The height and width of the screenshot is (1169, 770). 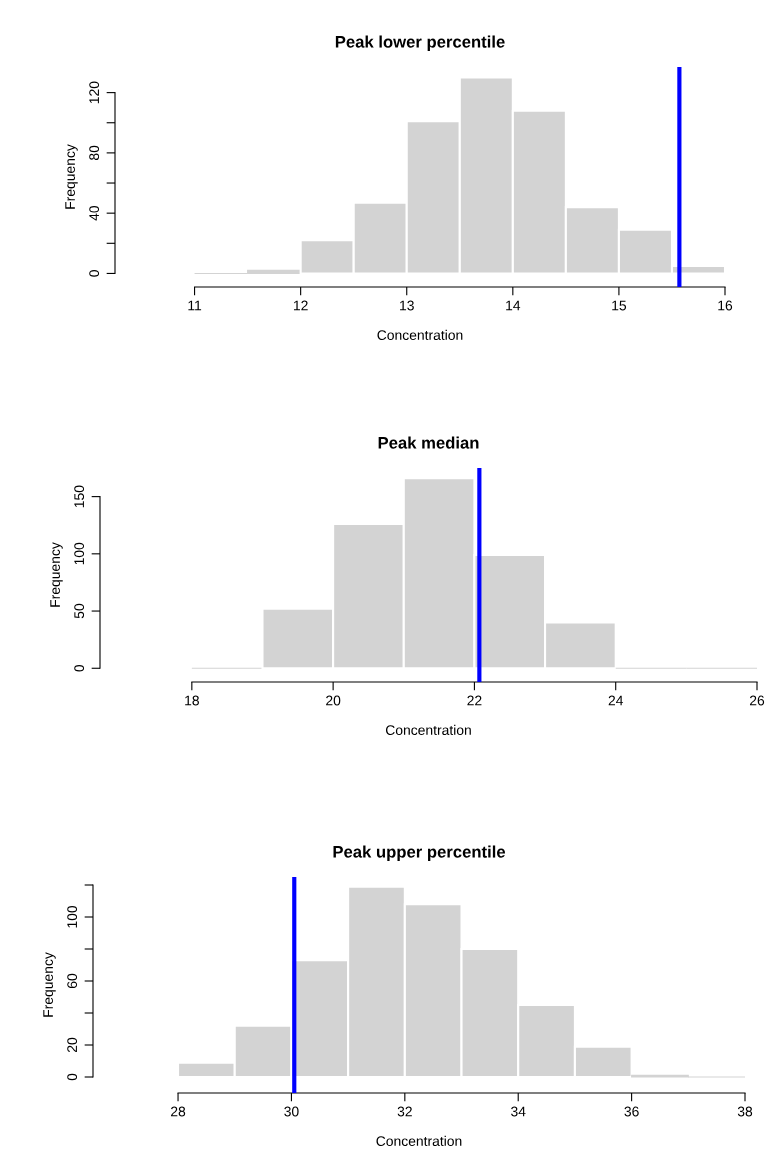 What do you see at coordinates (619, 305) in the screenshot?
I see `x-tick-label: 15` at bounding box center [619, 305].